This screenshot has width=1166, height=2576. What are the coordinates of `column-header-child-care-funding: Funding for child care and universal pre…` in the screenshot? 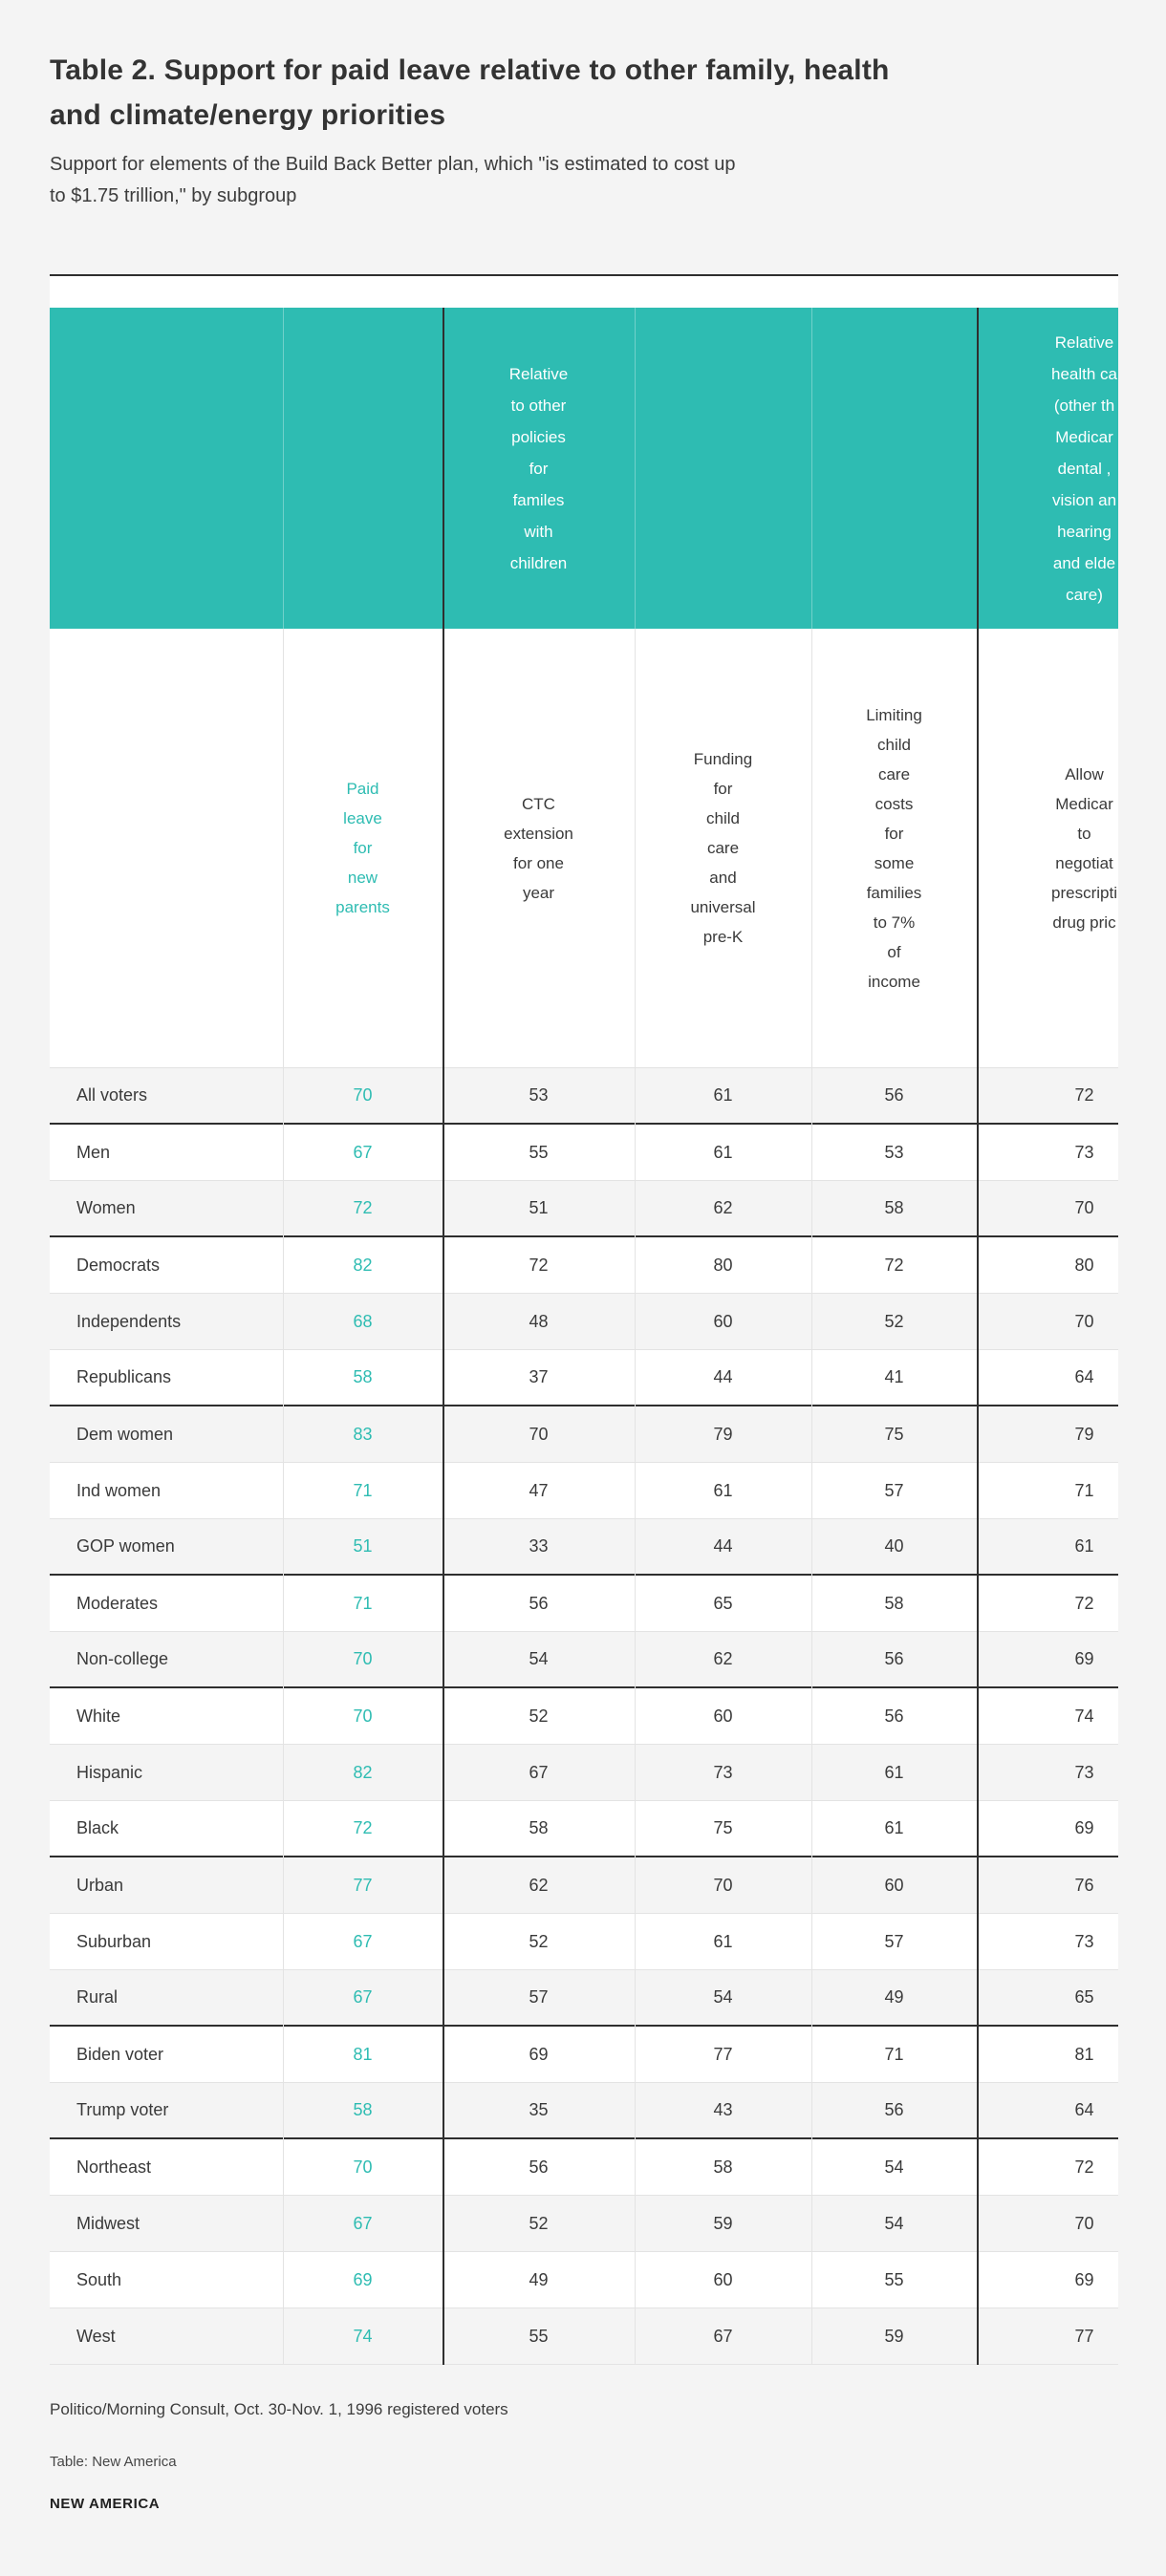 It's located at (723, 848).